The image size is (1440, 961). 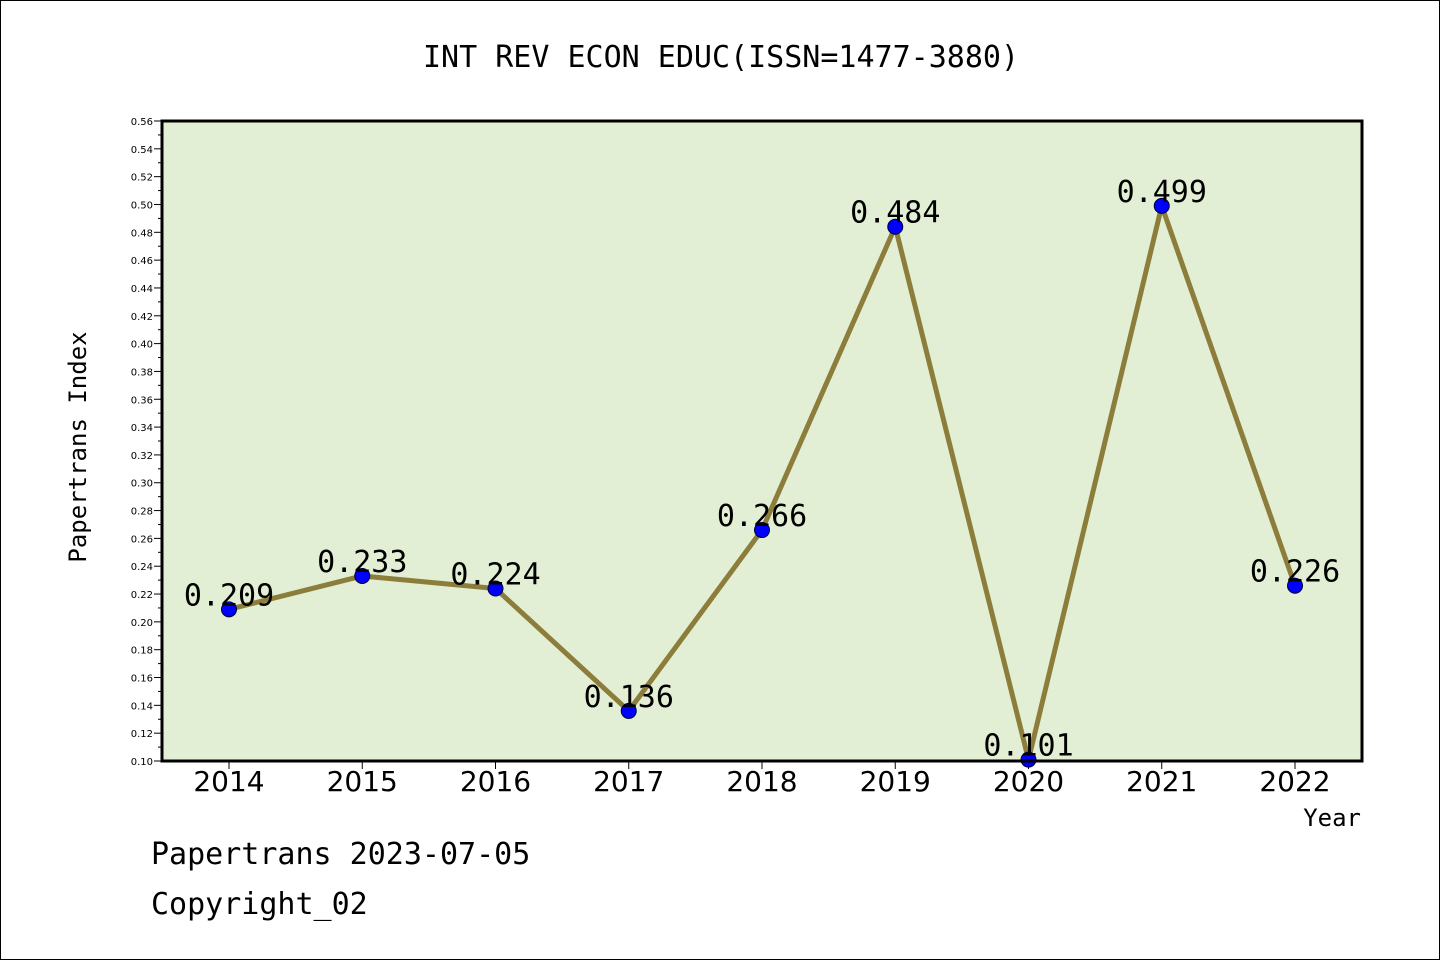 I want to click on x-tick-label: 2018, so click(x=761, y=781).